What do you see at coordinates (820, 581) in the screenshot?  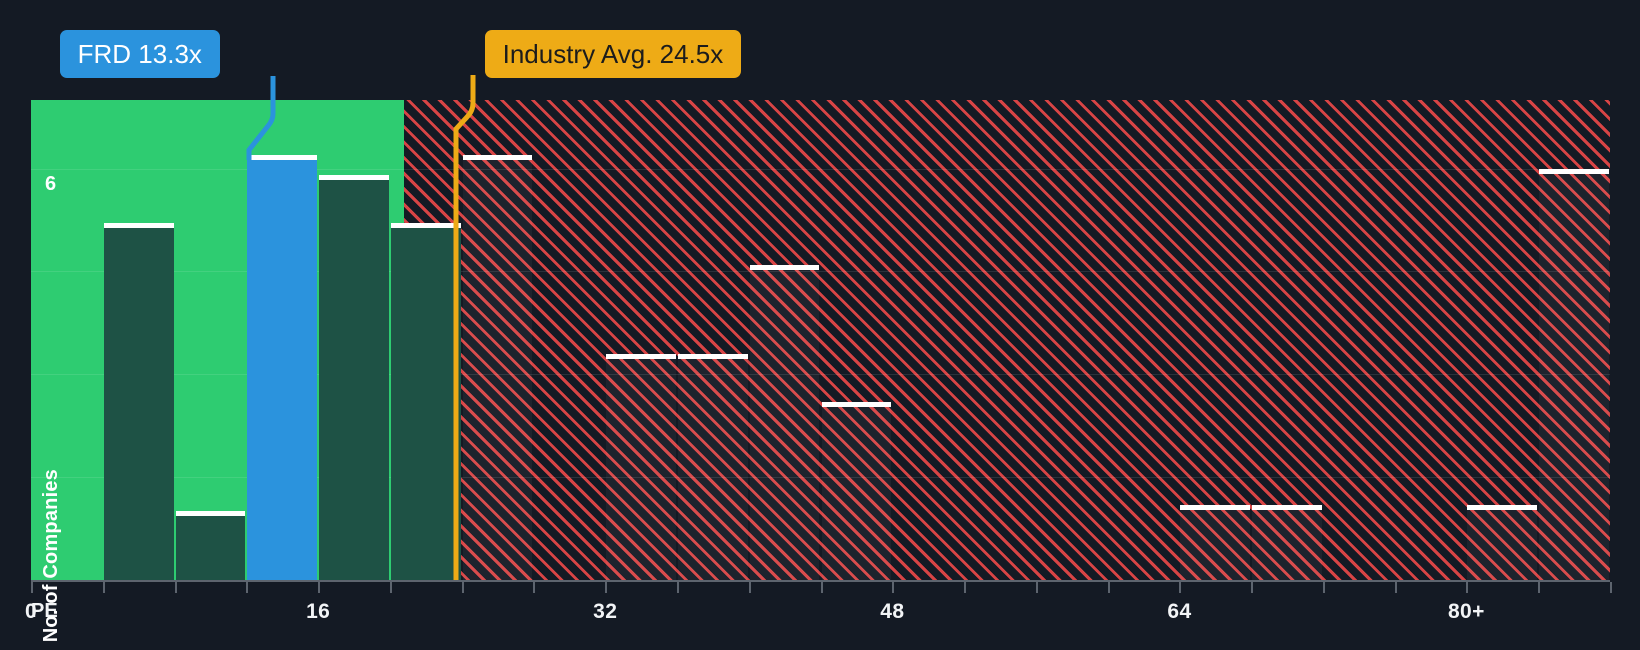 I see `x-axis-line` at bounding box center [820, 581].